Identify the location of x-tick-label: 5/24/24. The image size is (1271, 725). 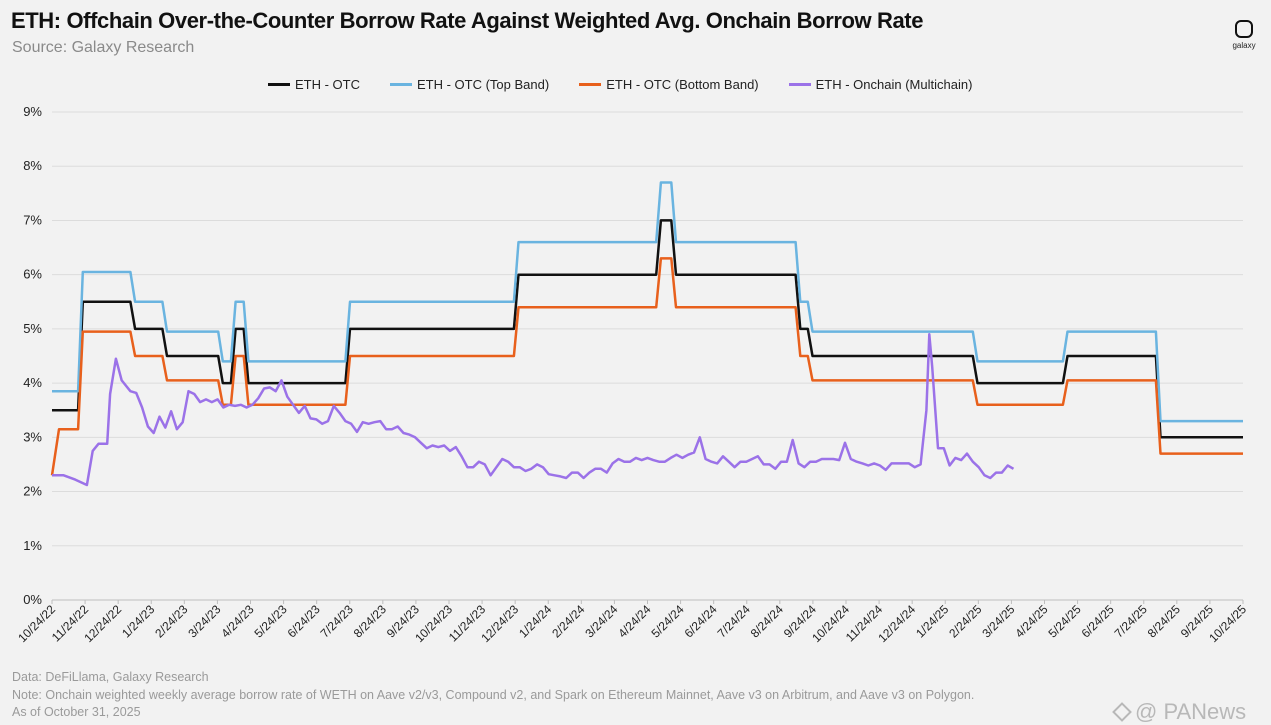
(667, 621).